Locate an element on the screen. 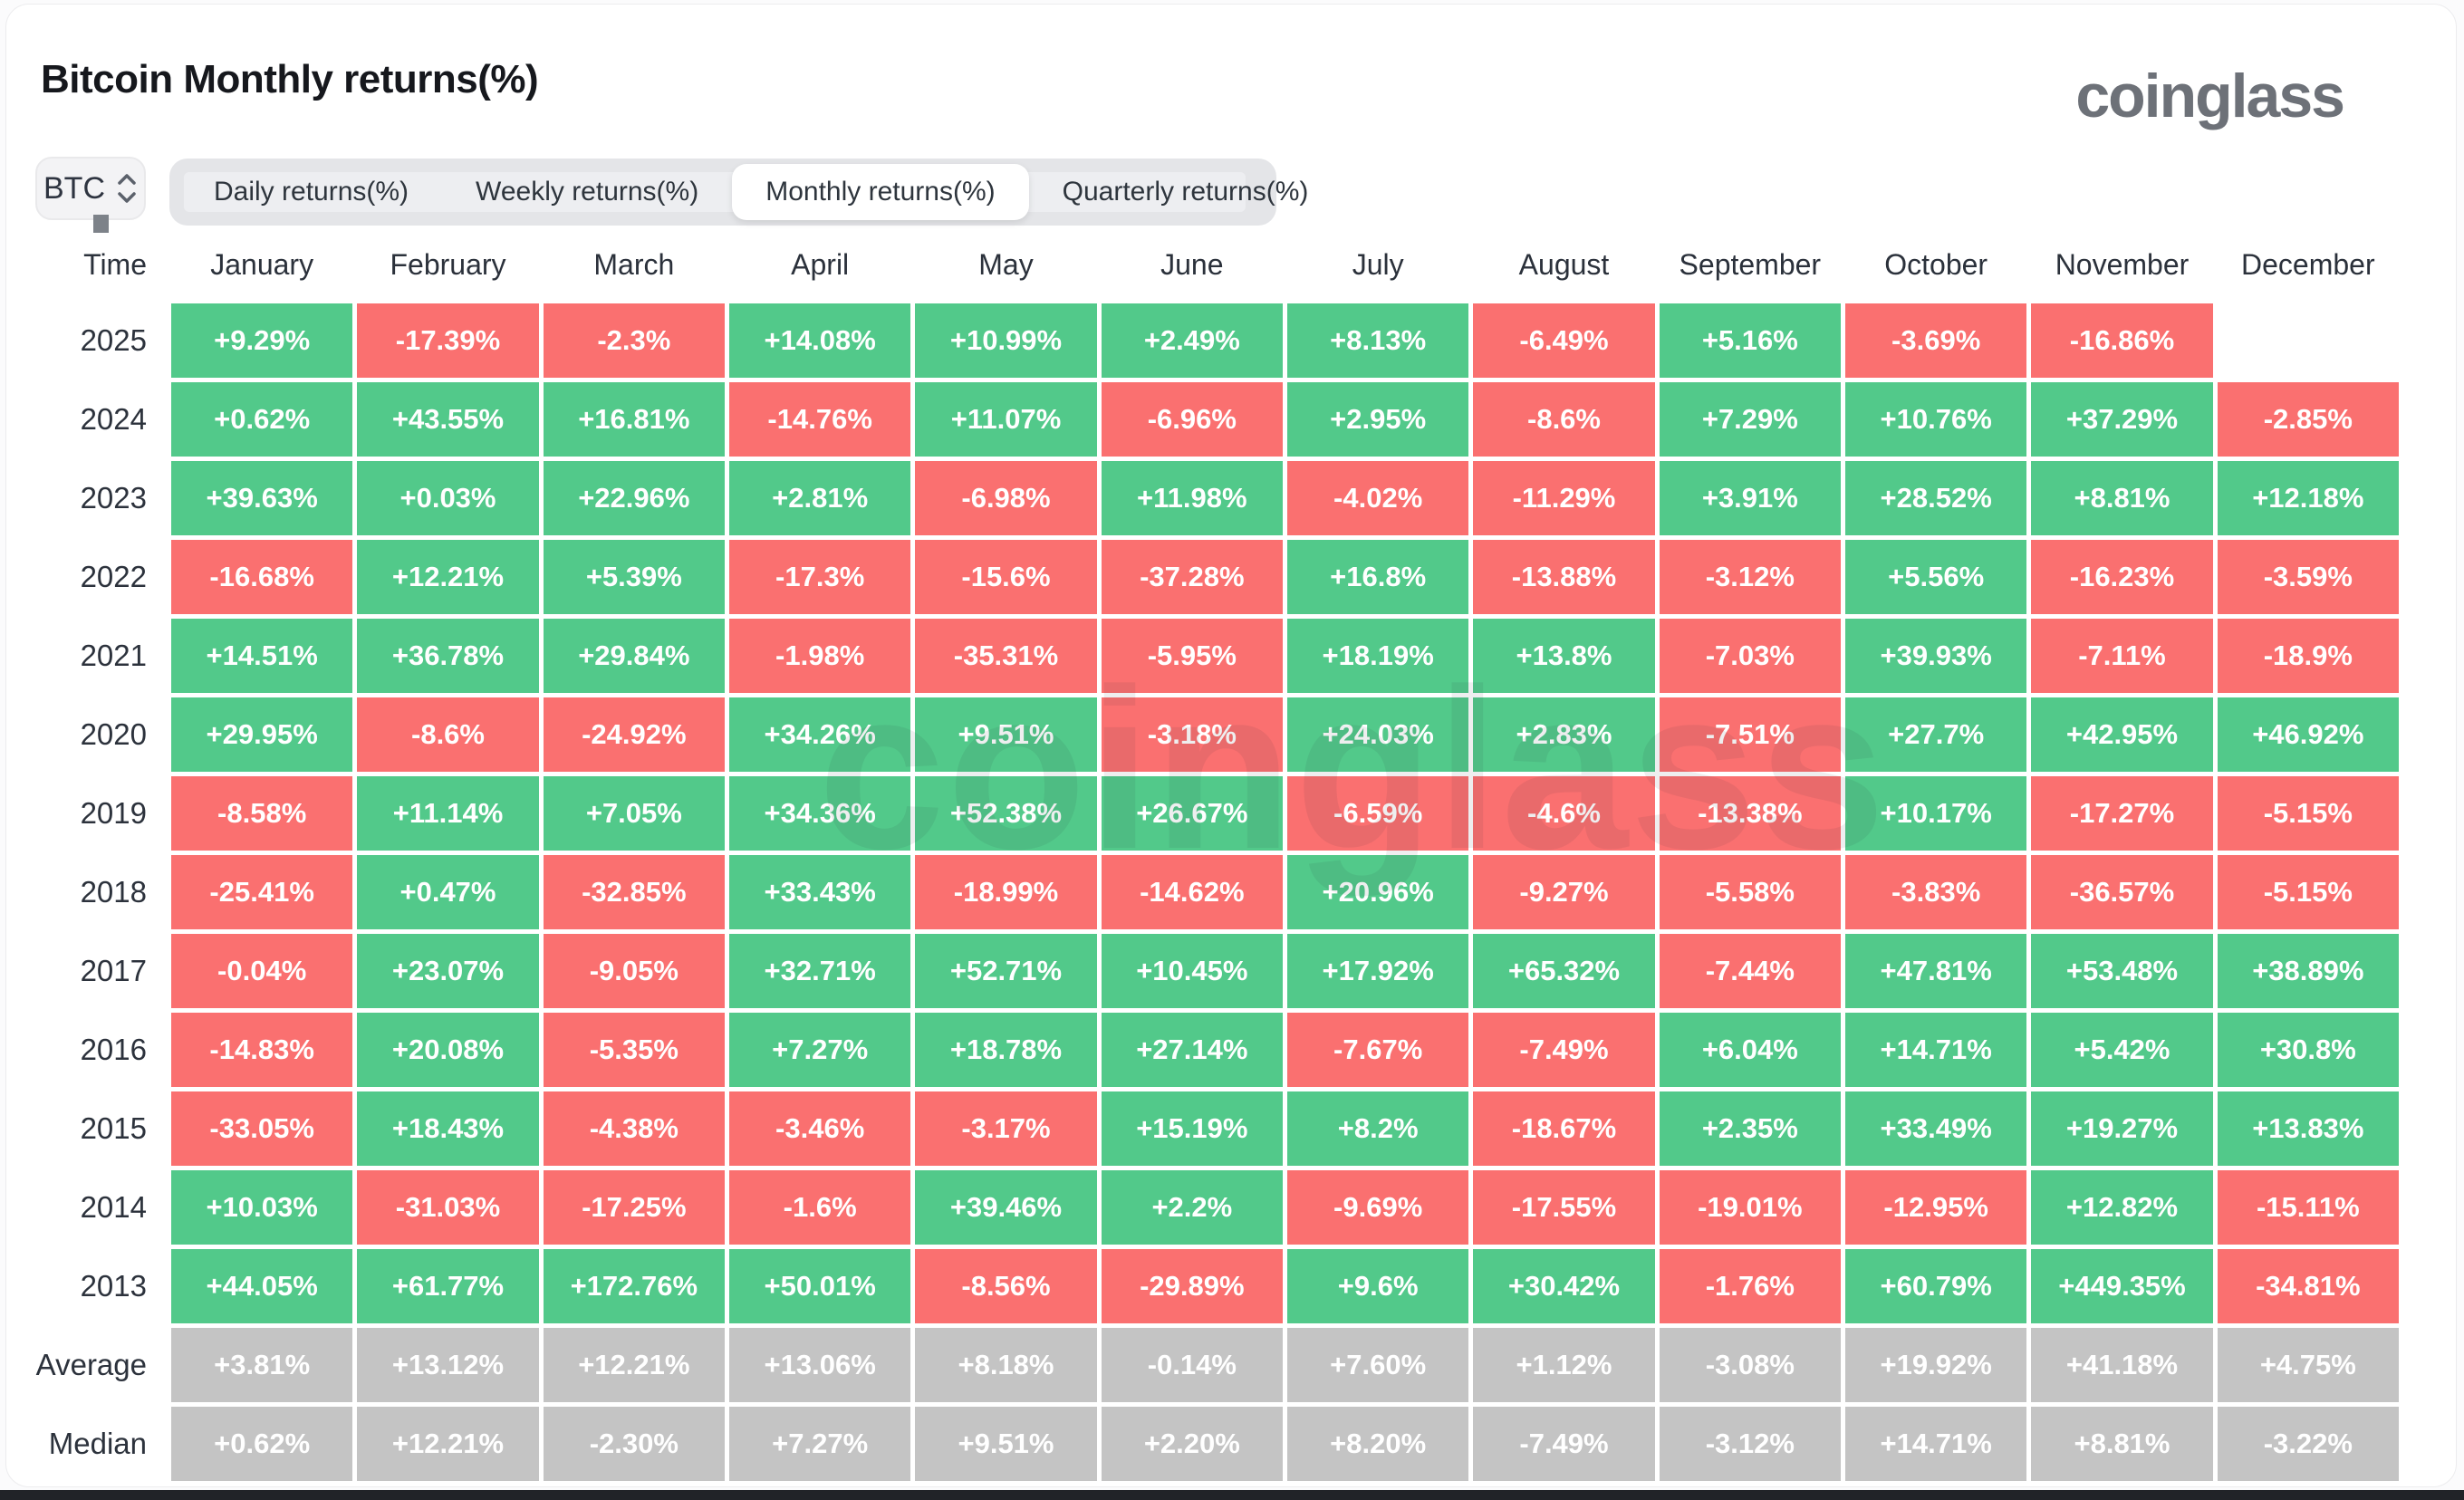 This screenshot has height=1500, width=2464. return-cell: -37.28% is located at coordinates (1192, 577).